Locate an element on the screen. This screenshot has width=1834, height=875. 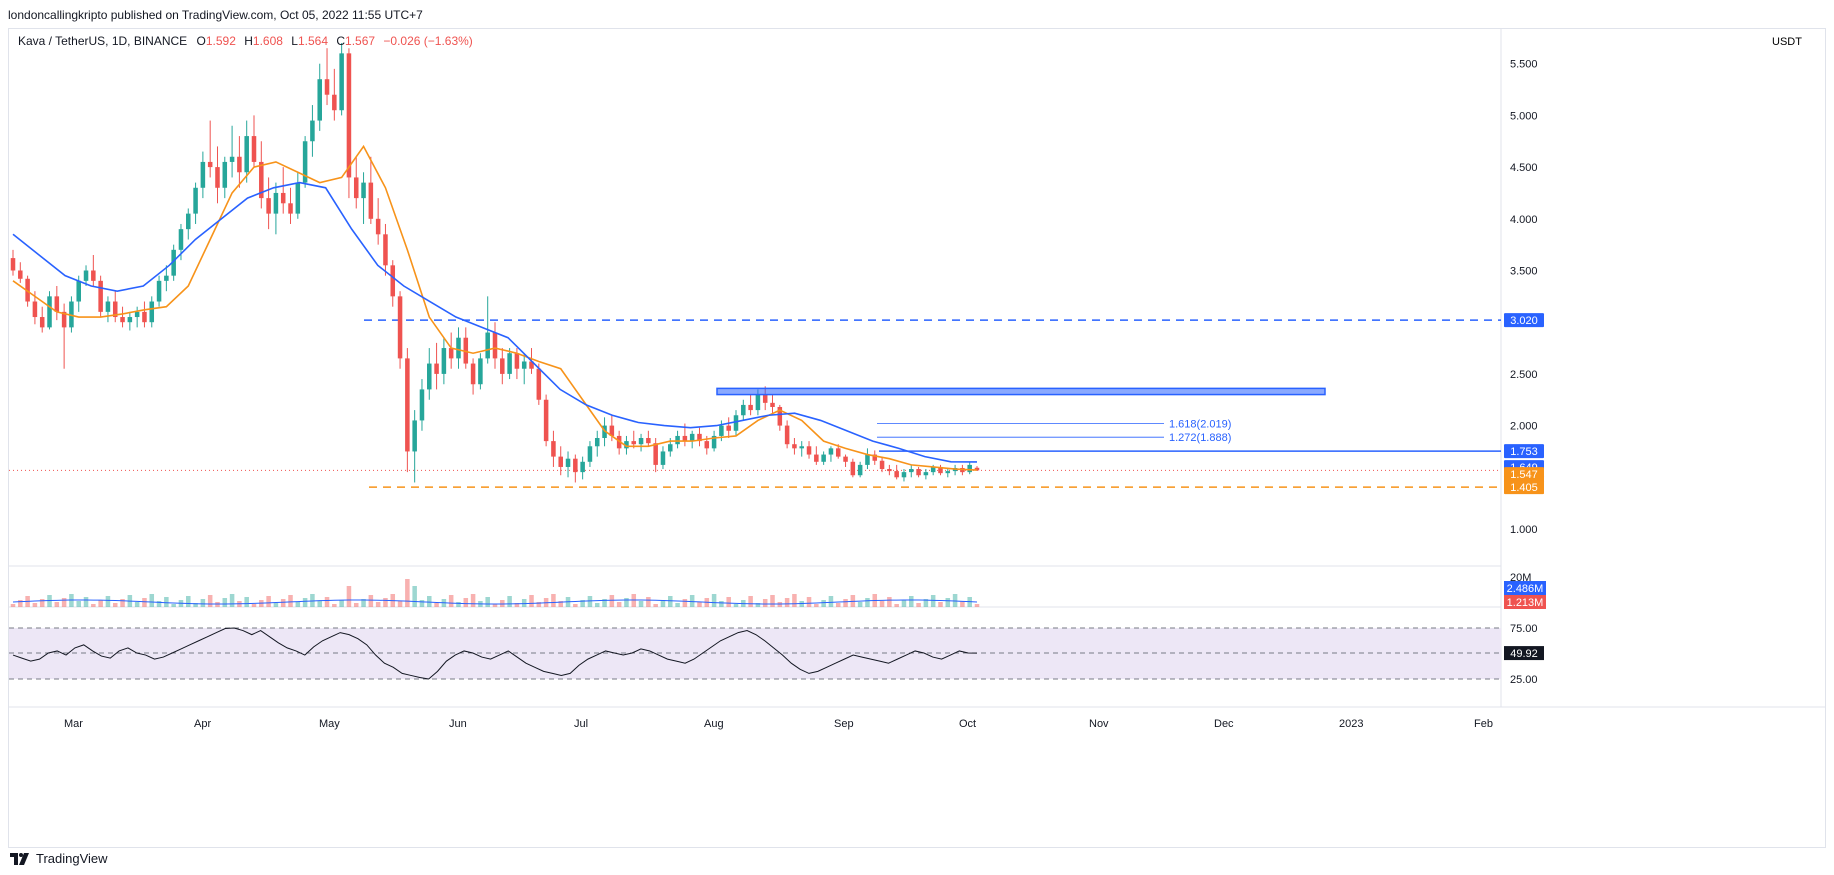
tradingview-footer: TradingView is located at coordinates (59, 858).